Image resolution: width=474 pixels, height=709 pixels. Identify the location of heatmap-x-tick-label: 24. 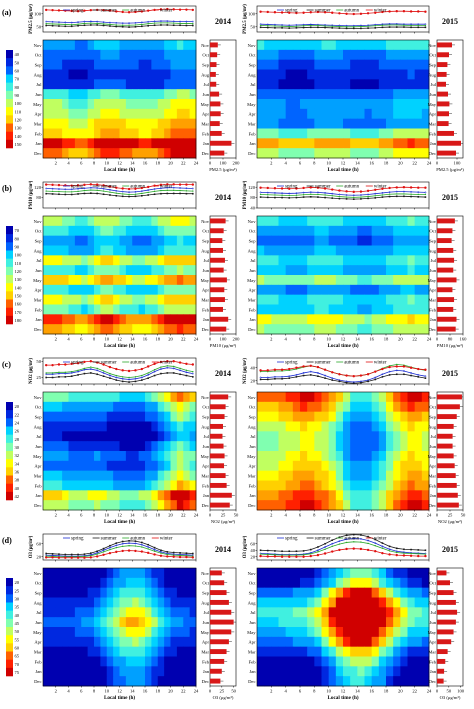
(196, 163).